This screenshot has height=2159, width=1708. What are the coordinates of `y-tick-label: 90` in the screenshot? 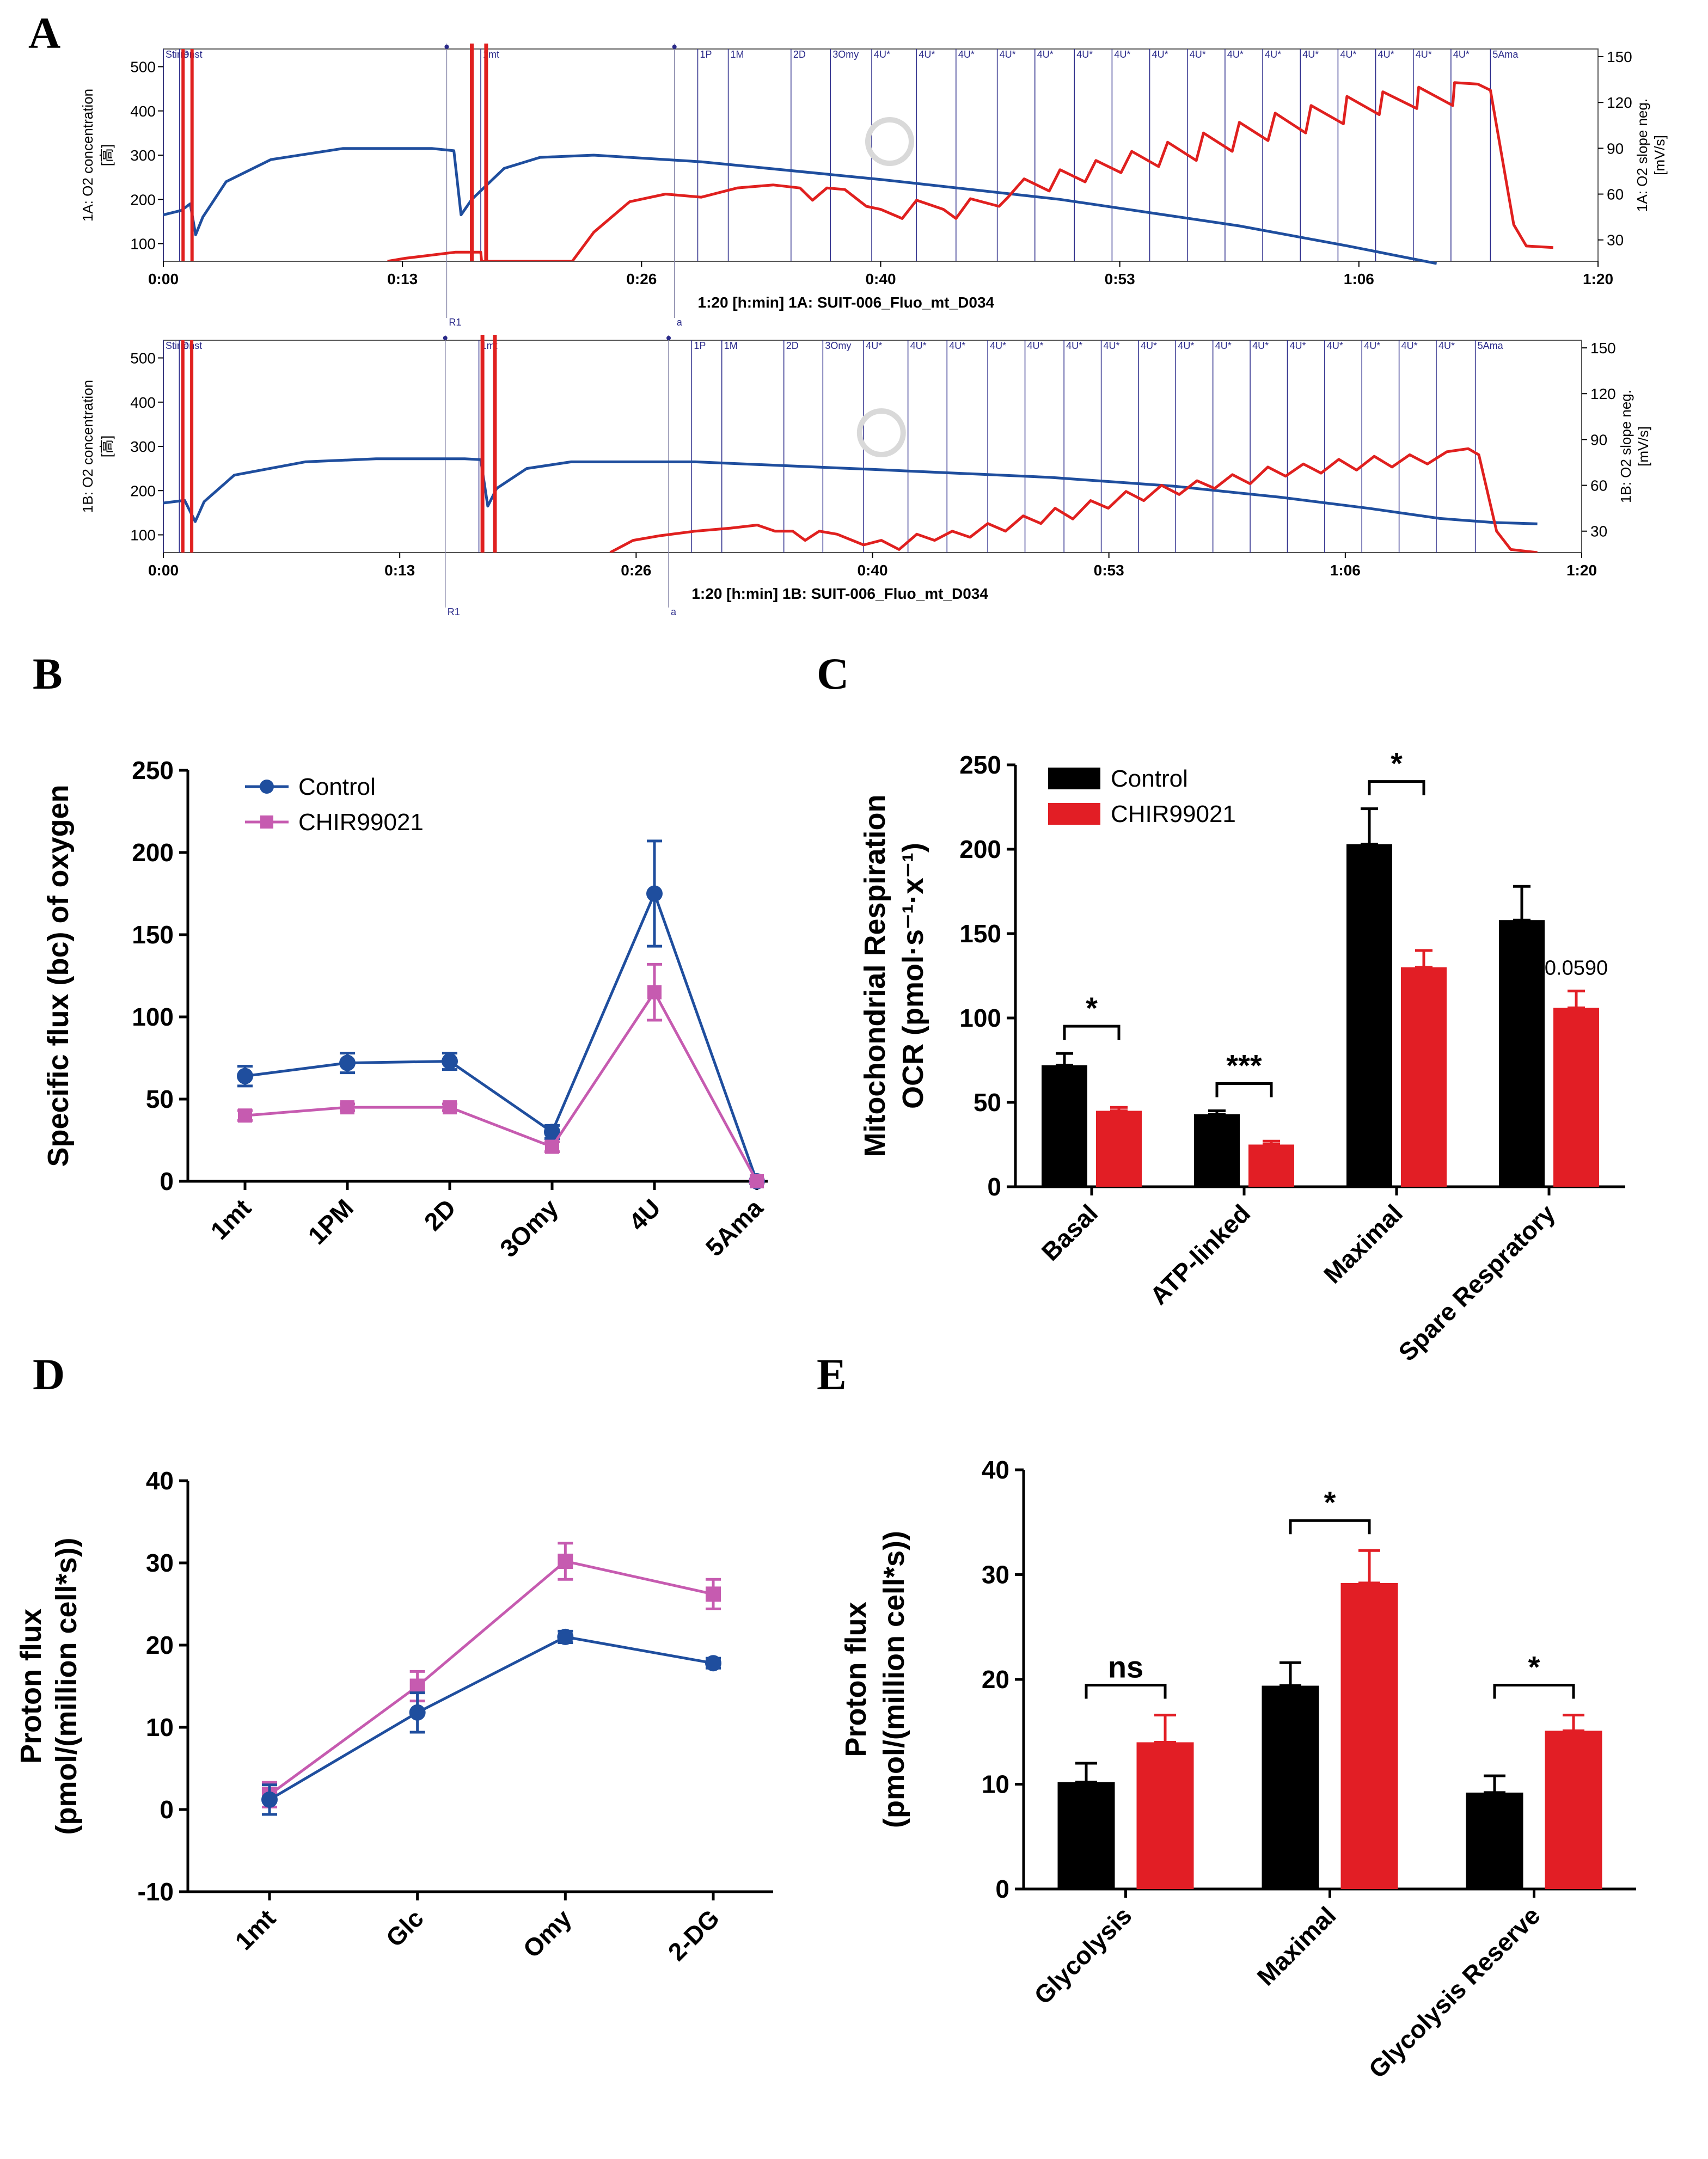 It's located at (1598, 439).